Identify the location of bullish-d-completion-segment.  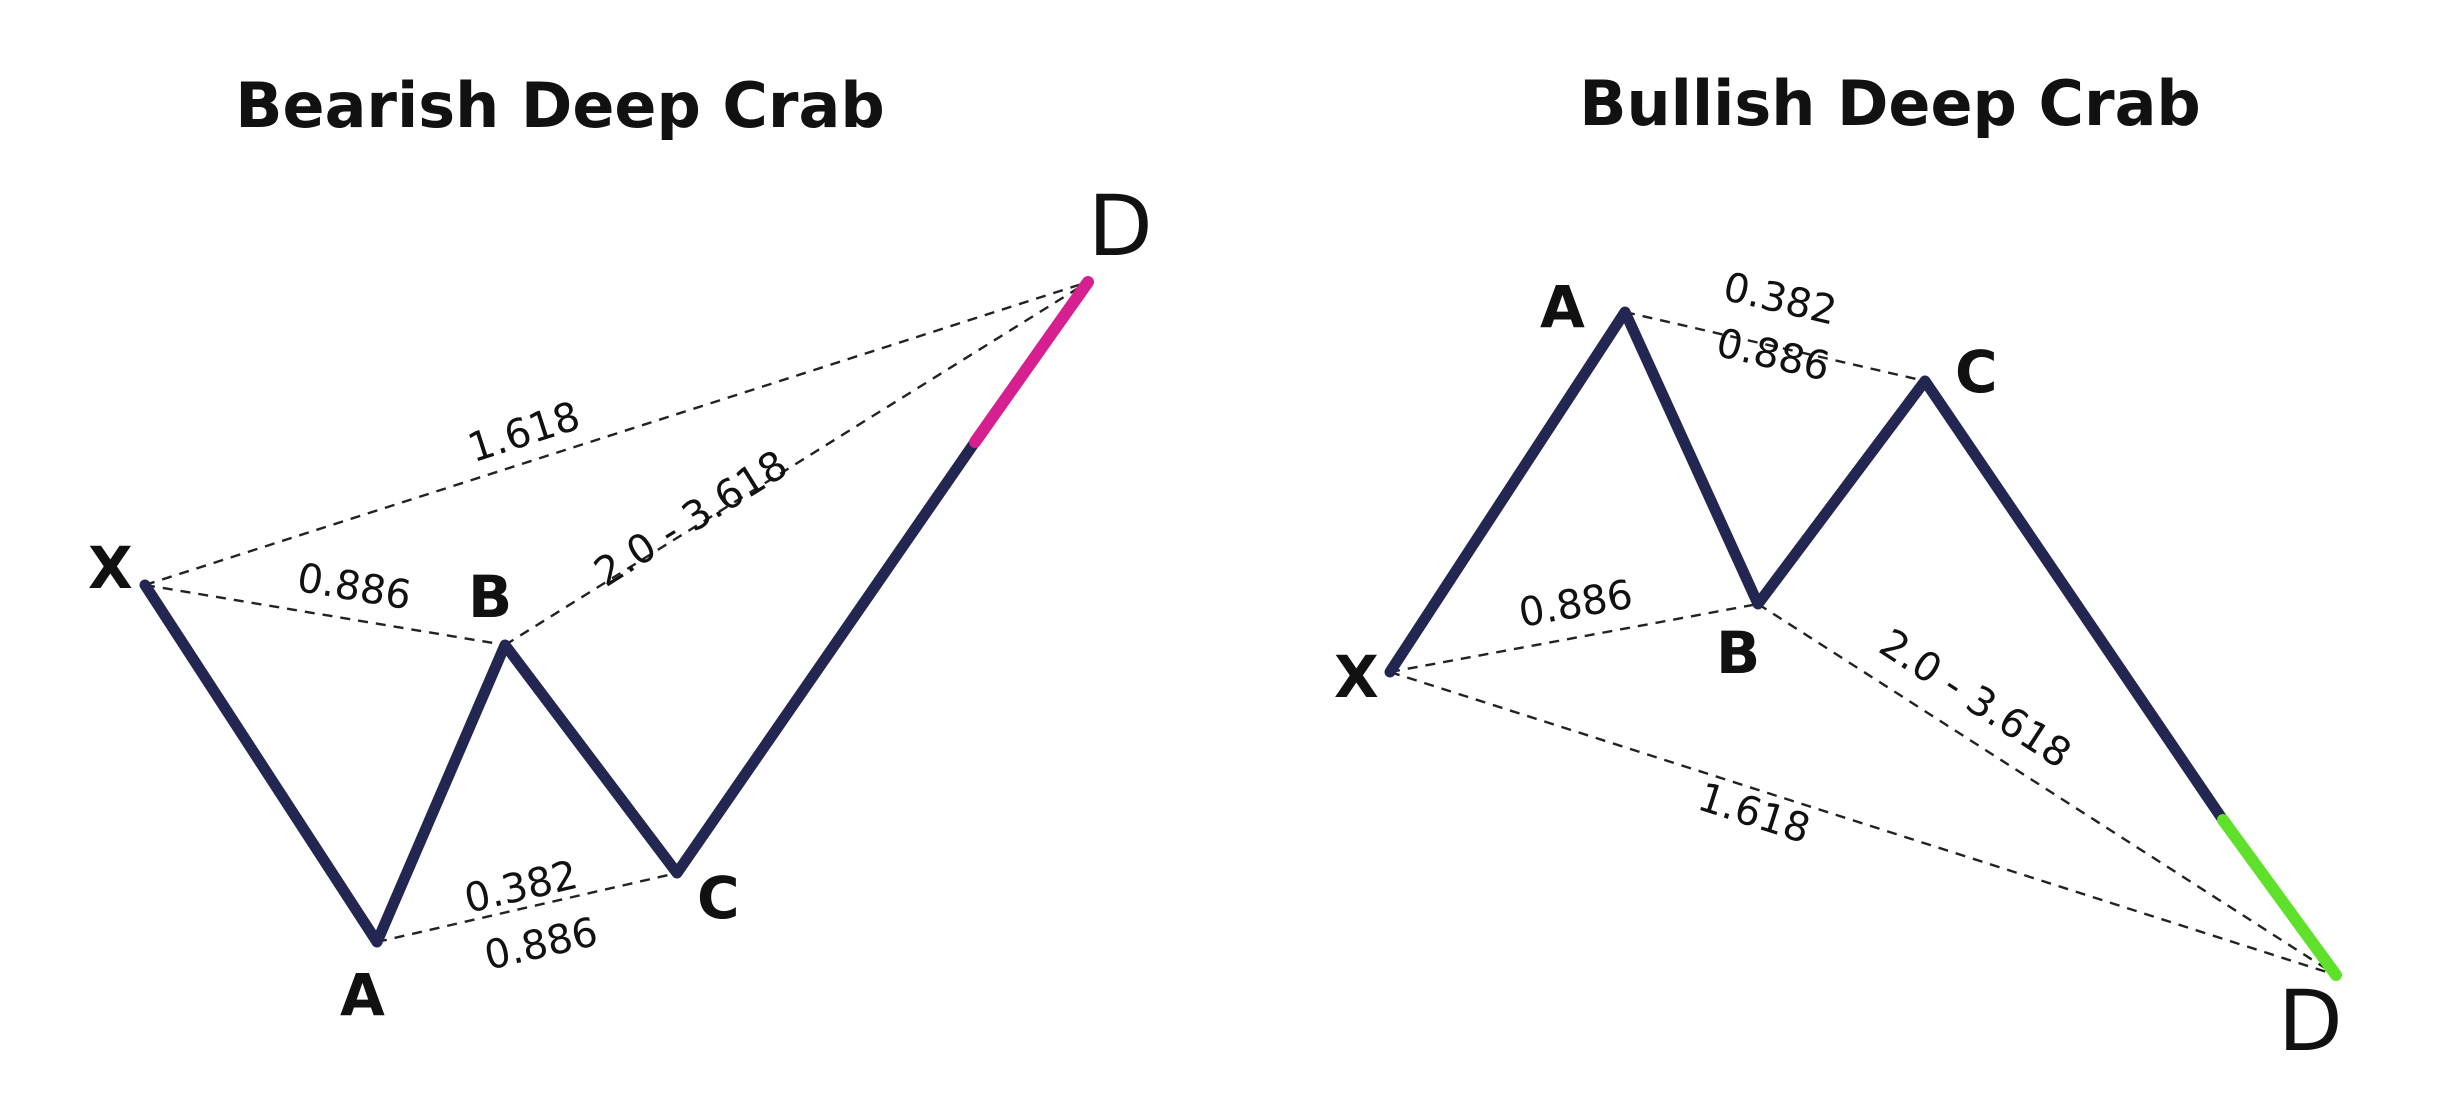
(2279, 897).